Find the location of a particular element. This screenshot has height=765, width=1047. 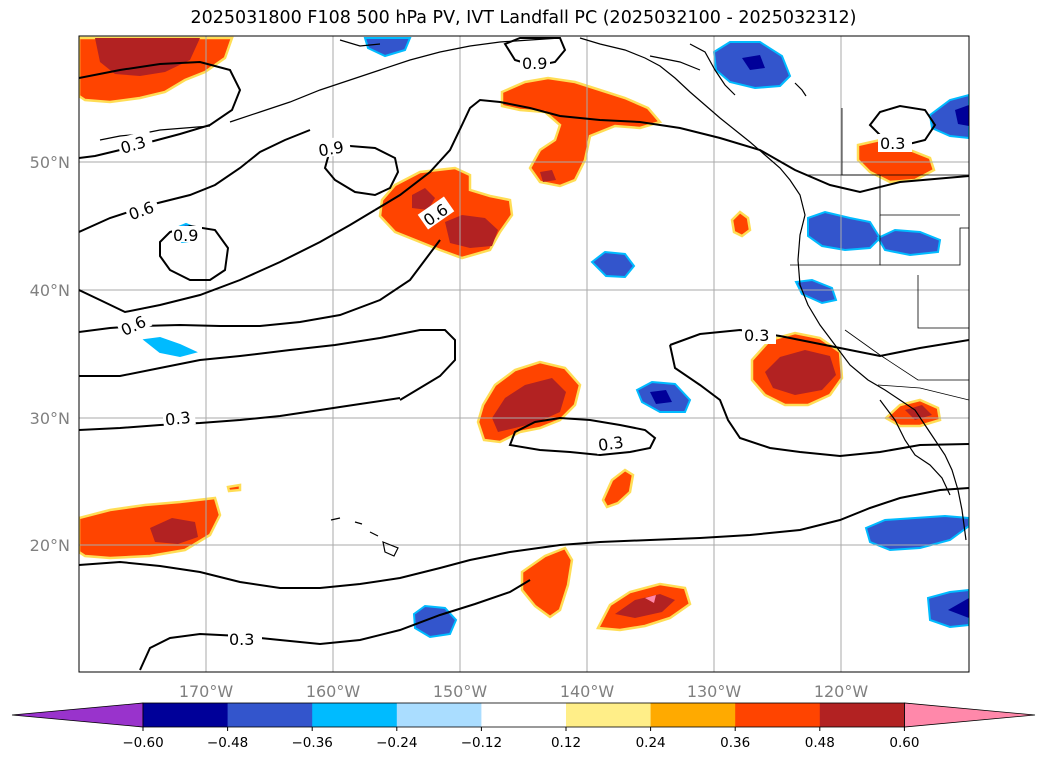

lon-tick-label: 130°W is located at coordinates (714, 691).